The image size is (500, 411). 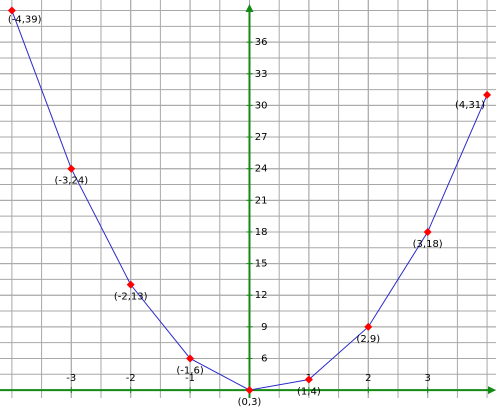 What do you see at coordinates (189, 370) in the screenshot?
I see `data-label: (-1,6)` at bounding box center [189, 370].